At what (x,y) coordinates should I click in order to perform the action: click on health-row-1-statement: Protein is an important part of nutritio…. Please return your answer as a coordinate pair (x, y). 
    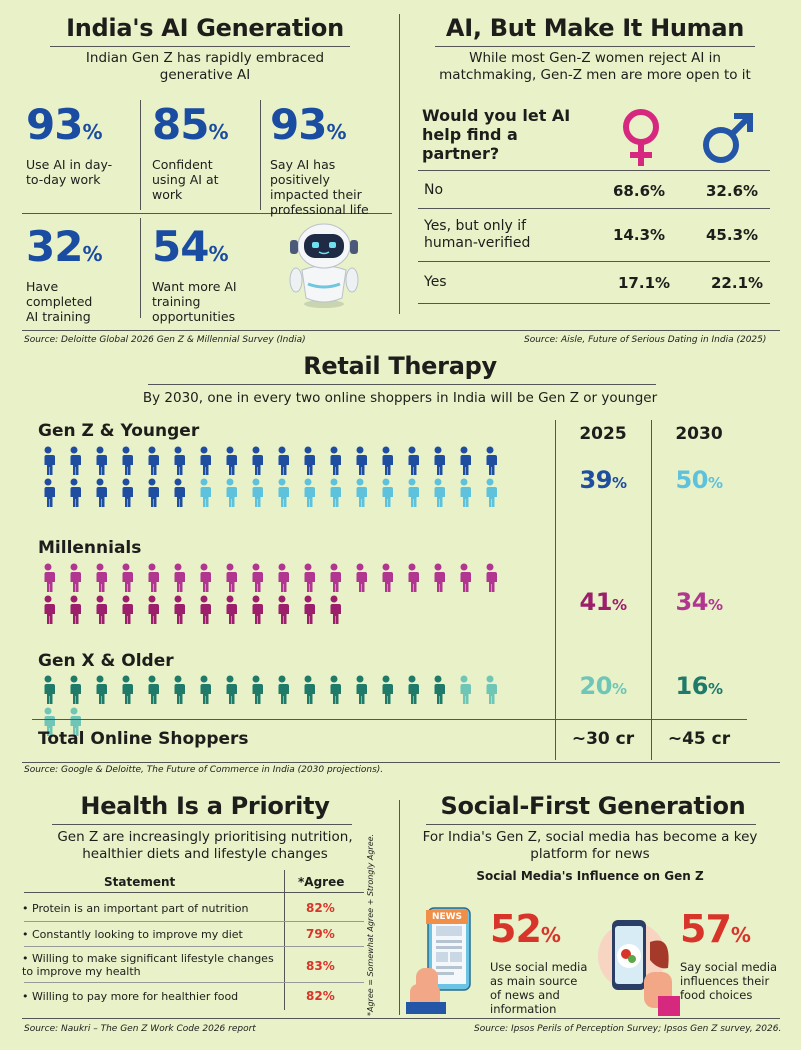
    Looking at the image, I should click on (140, 908).